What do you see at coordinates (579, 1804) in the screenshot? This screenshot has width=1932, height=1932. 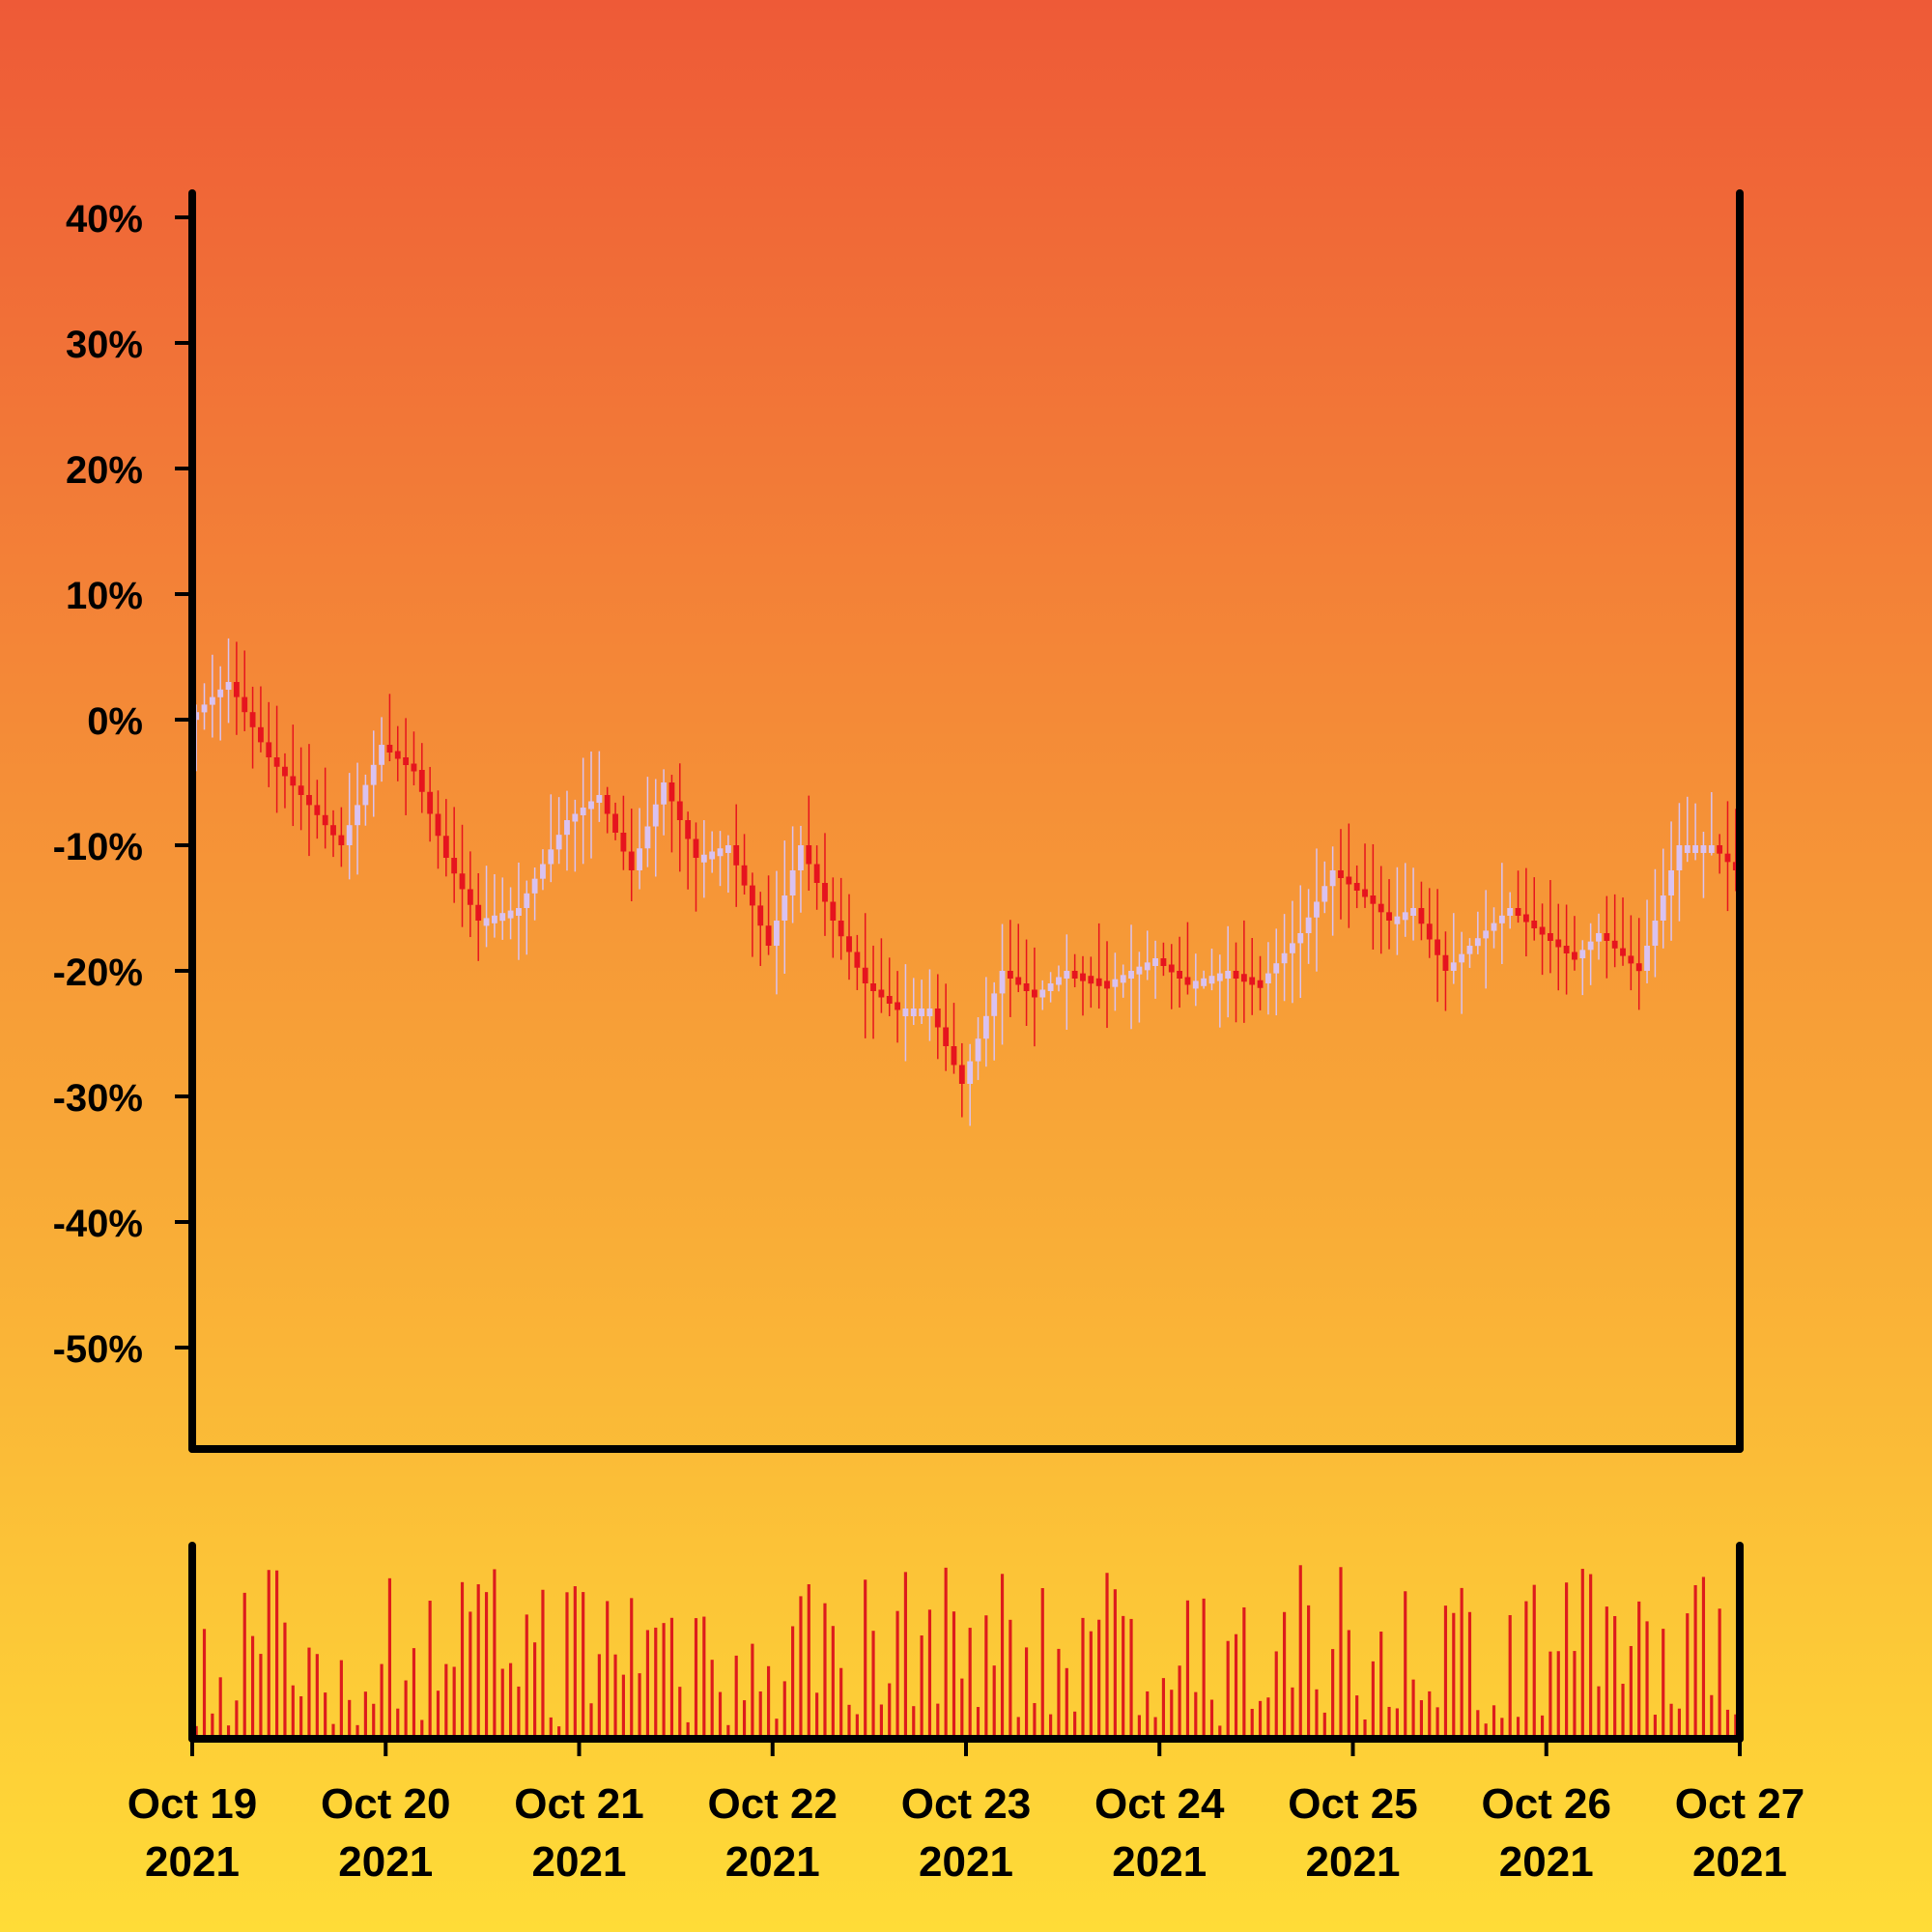 I see `x-tick-label: Oct 21` at bounding box center [579, 1804].